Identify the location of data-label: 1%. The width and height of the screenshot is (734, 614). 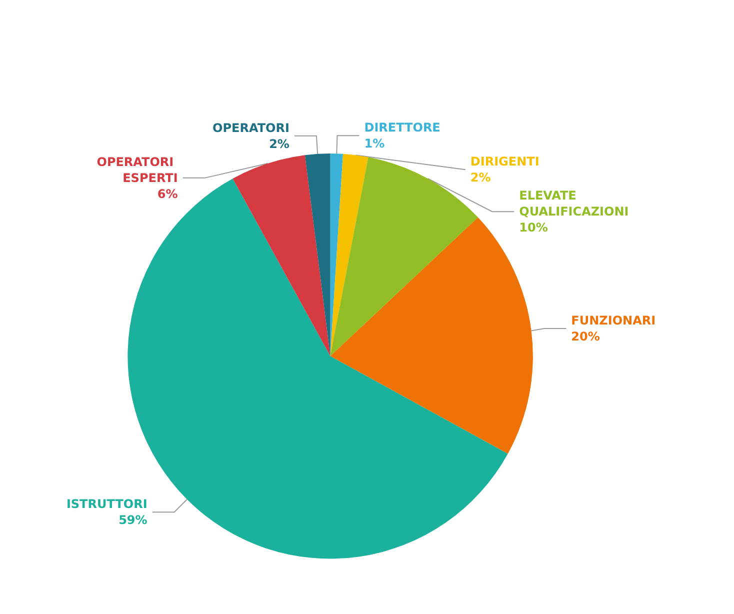
(374, 143).